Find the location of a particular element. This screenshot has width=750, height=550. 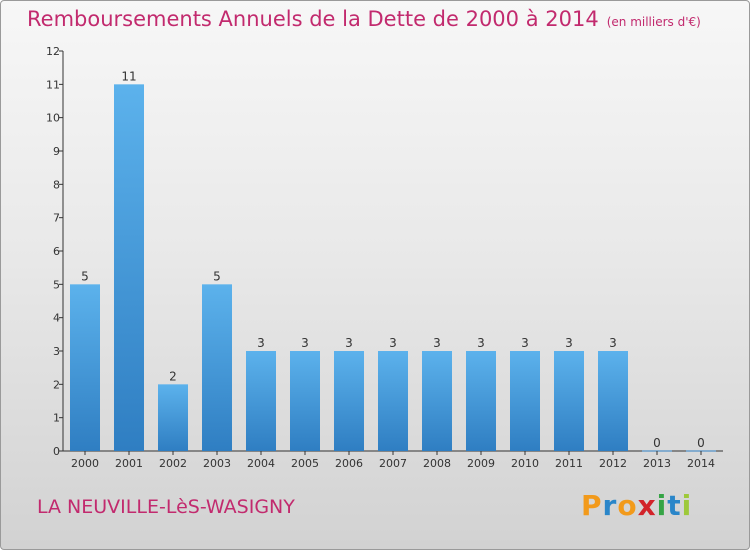

x-tick-label: 2005 is located at coordinates (305, 463).